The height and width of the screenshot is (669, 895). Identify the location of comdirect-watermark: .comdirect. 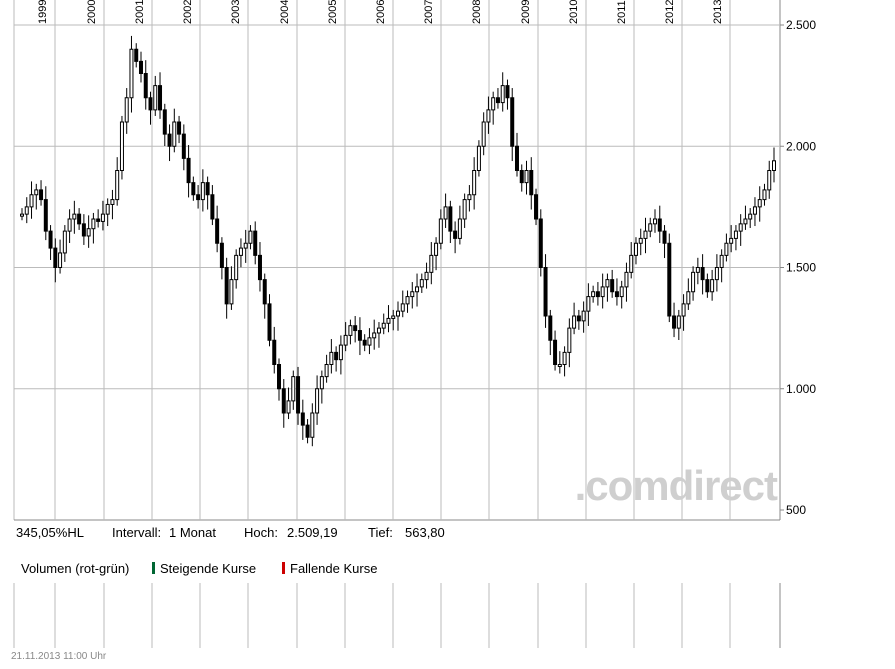
(676, 485).